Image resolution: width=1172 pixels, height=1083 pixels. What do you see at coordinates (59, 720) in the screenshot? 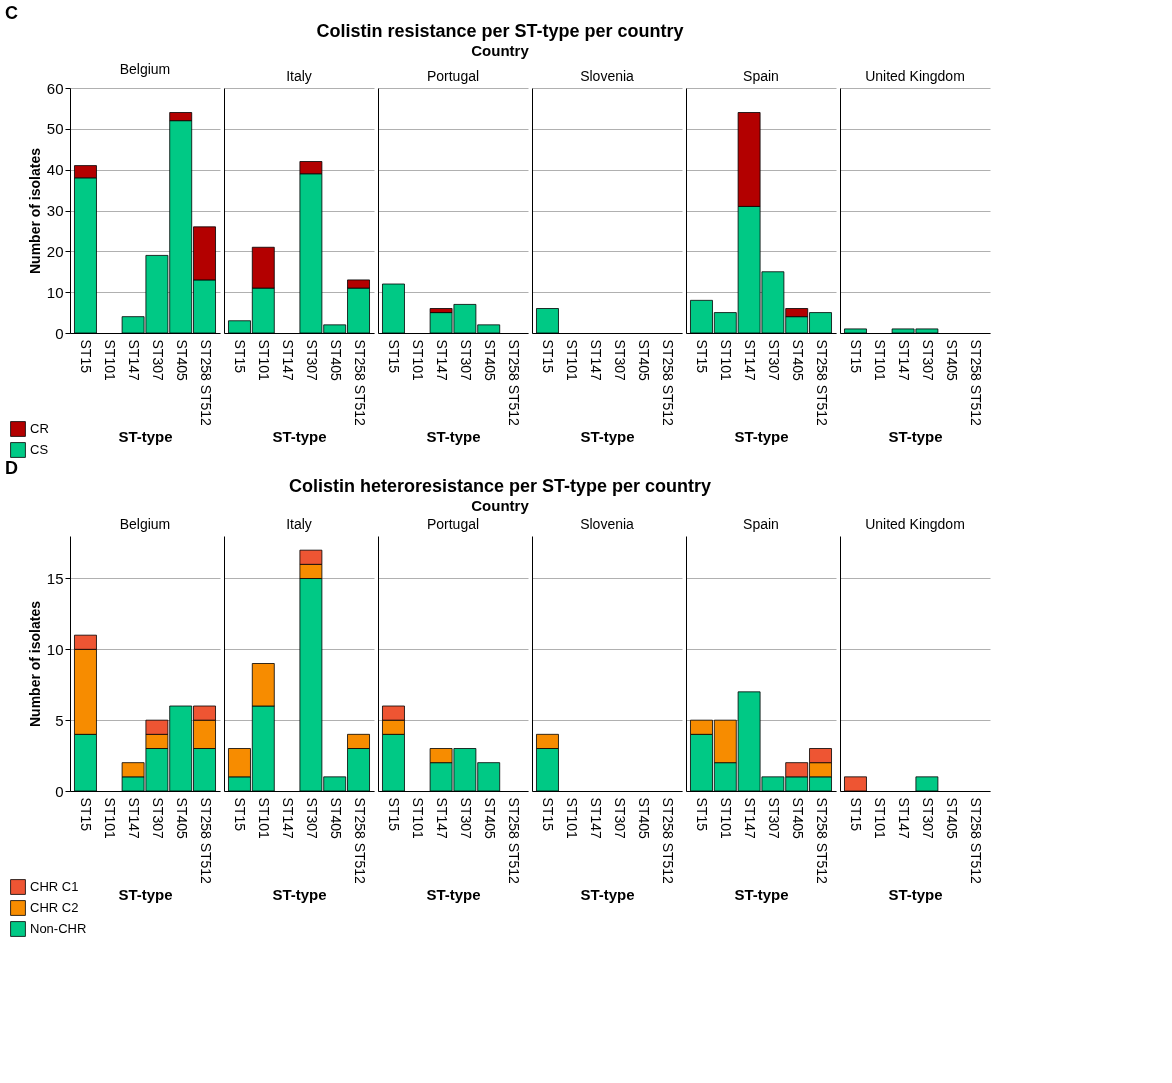
I see `y-tick-label: 5` at bounding box center [59, 720].